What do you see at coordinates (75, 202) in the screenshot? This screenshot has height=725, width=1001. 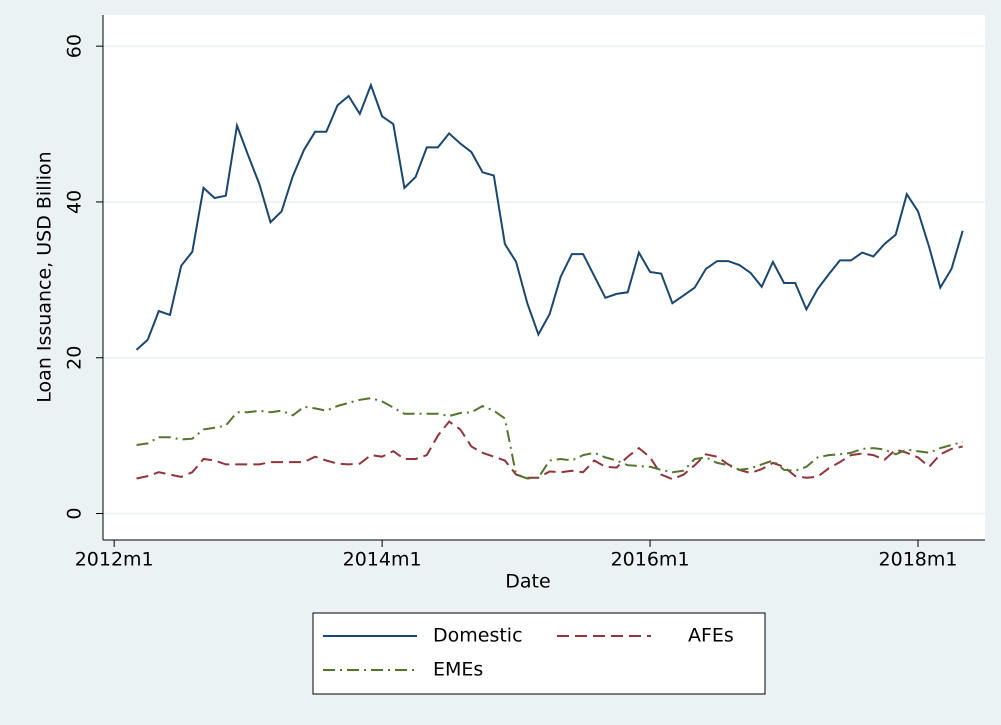 I see `y-tick-label: 40` at bounding box center [75, 202].